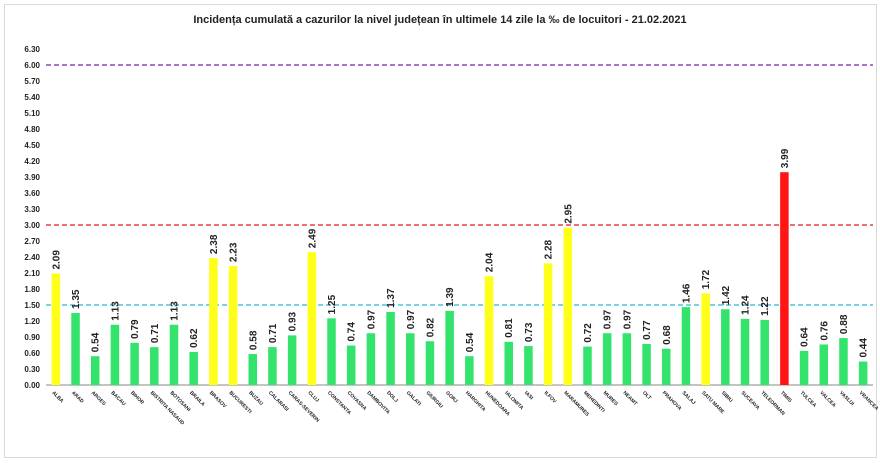 This screenshot has height=463, width=880. Describe the element at coordinates (509, 328) in the screenshot. I see `bar-value-label: 0.81` at that location.